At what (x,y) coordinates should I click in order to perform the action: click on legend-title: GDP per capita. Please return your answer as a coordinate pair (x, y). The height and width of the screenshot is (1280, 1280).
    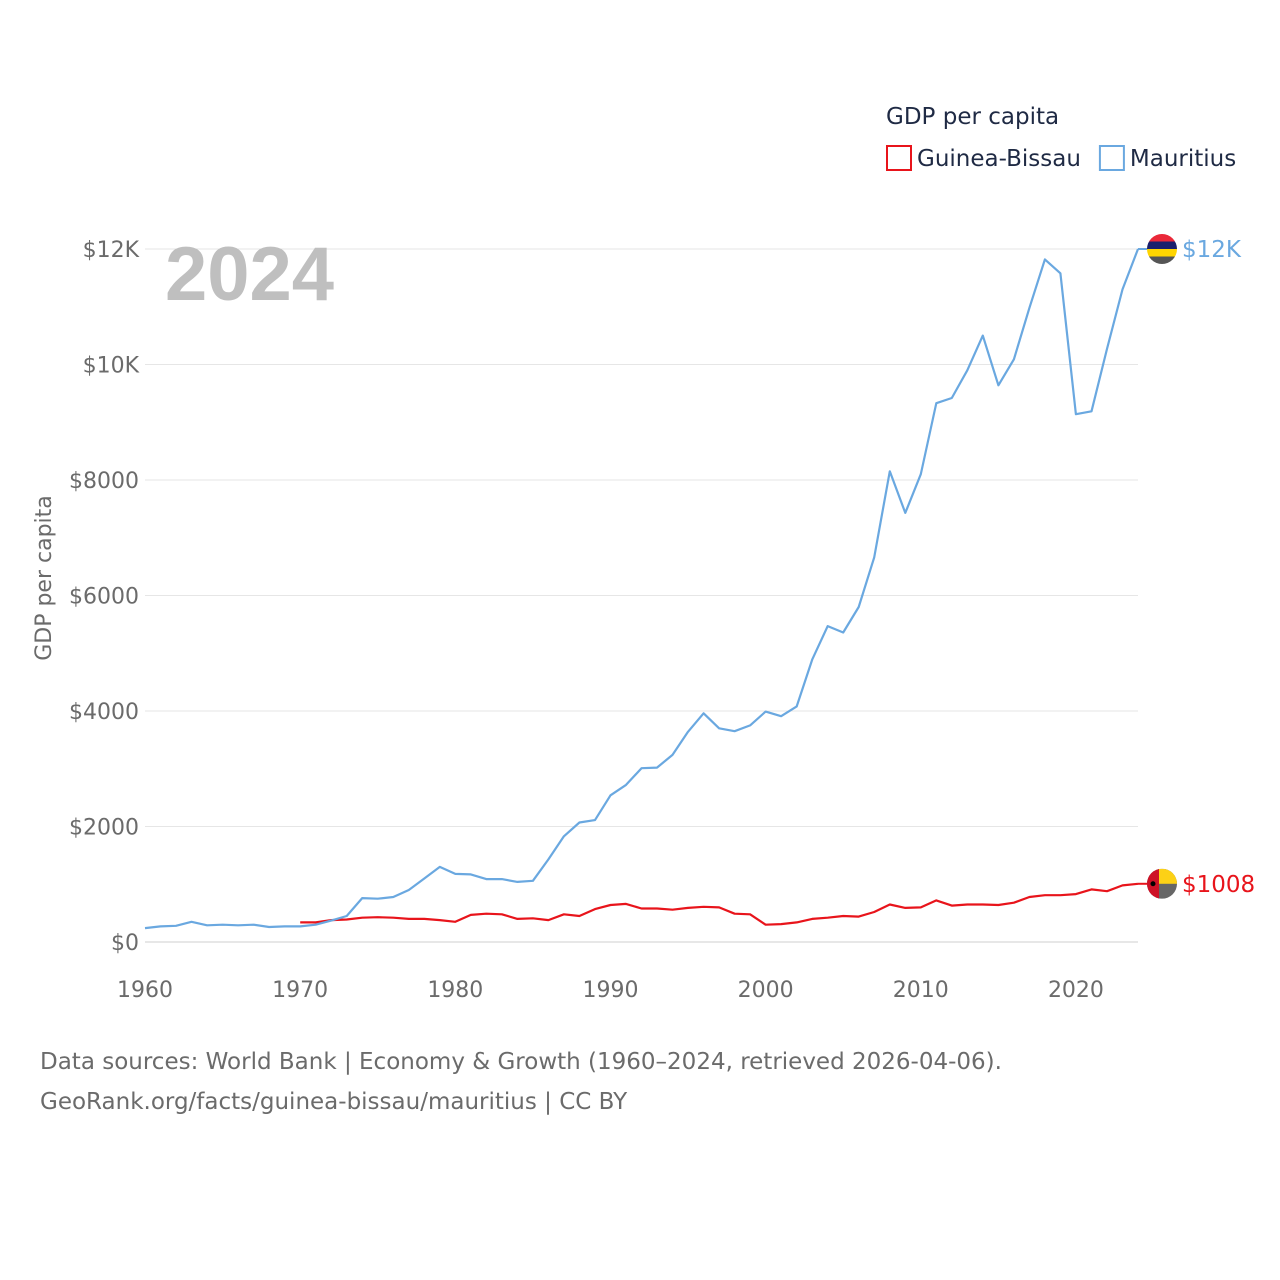
    Looking at the image, I should click on (972, 117).